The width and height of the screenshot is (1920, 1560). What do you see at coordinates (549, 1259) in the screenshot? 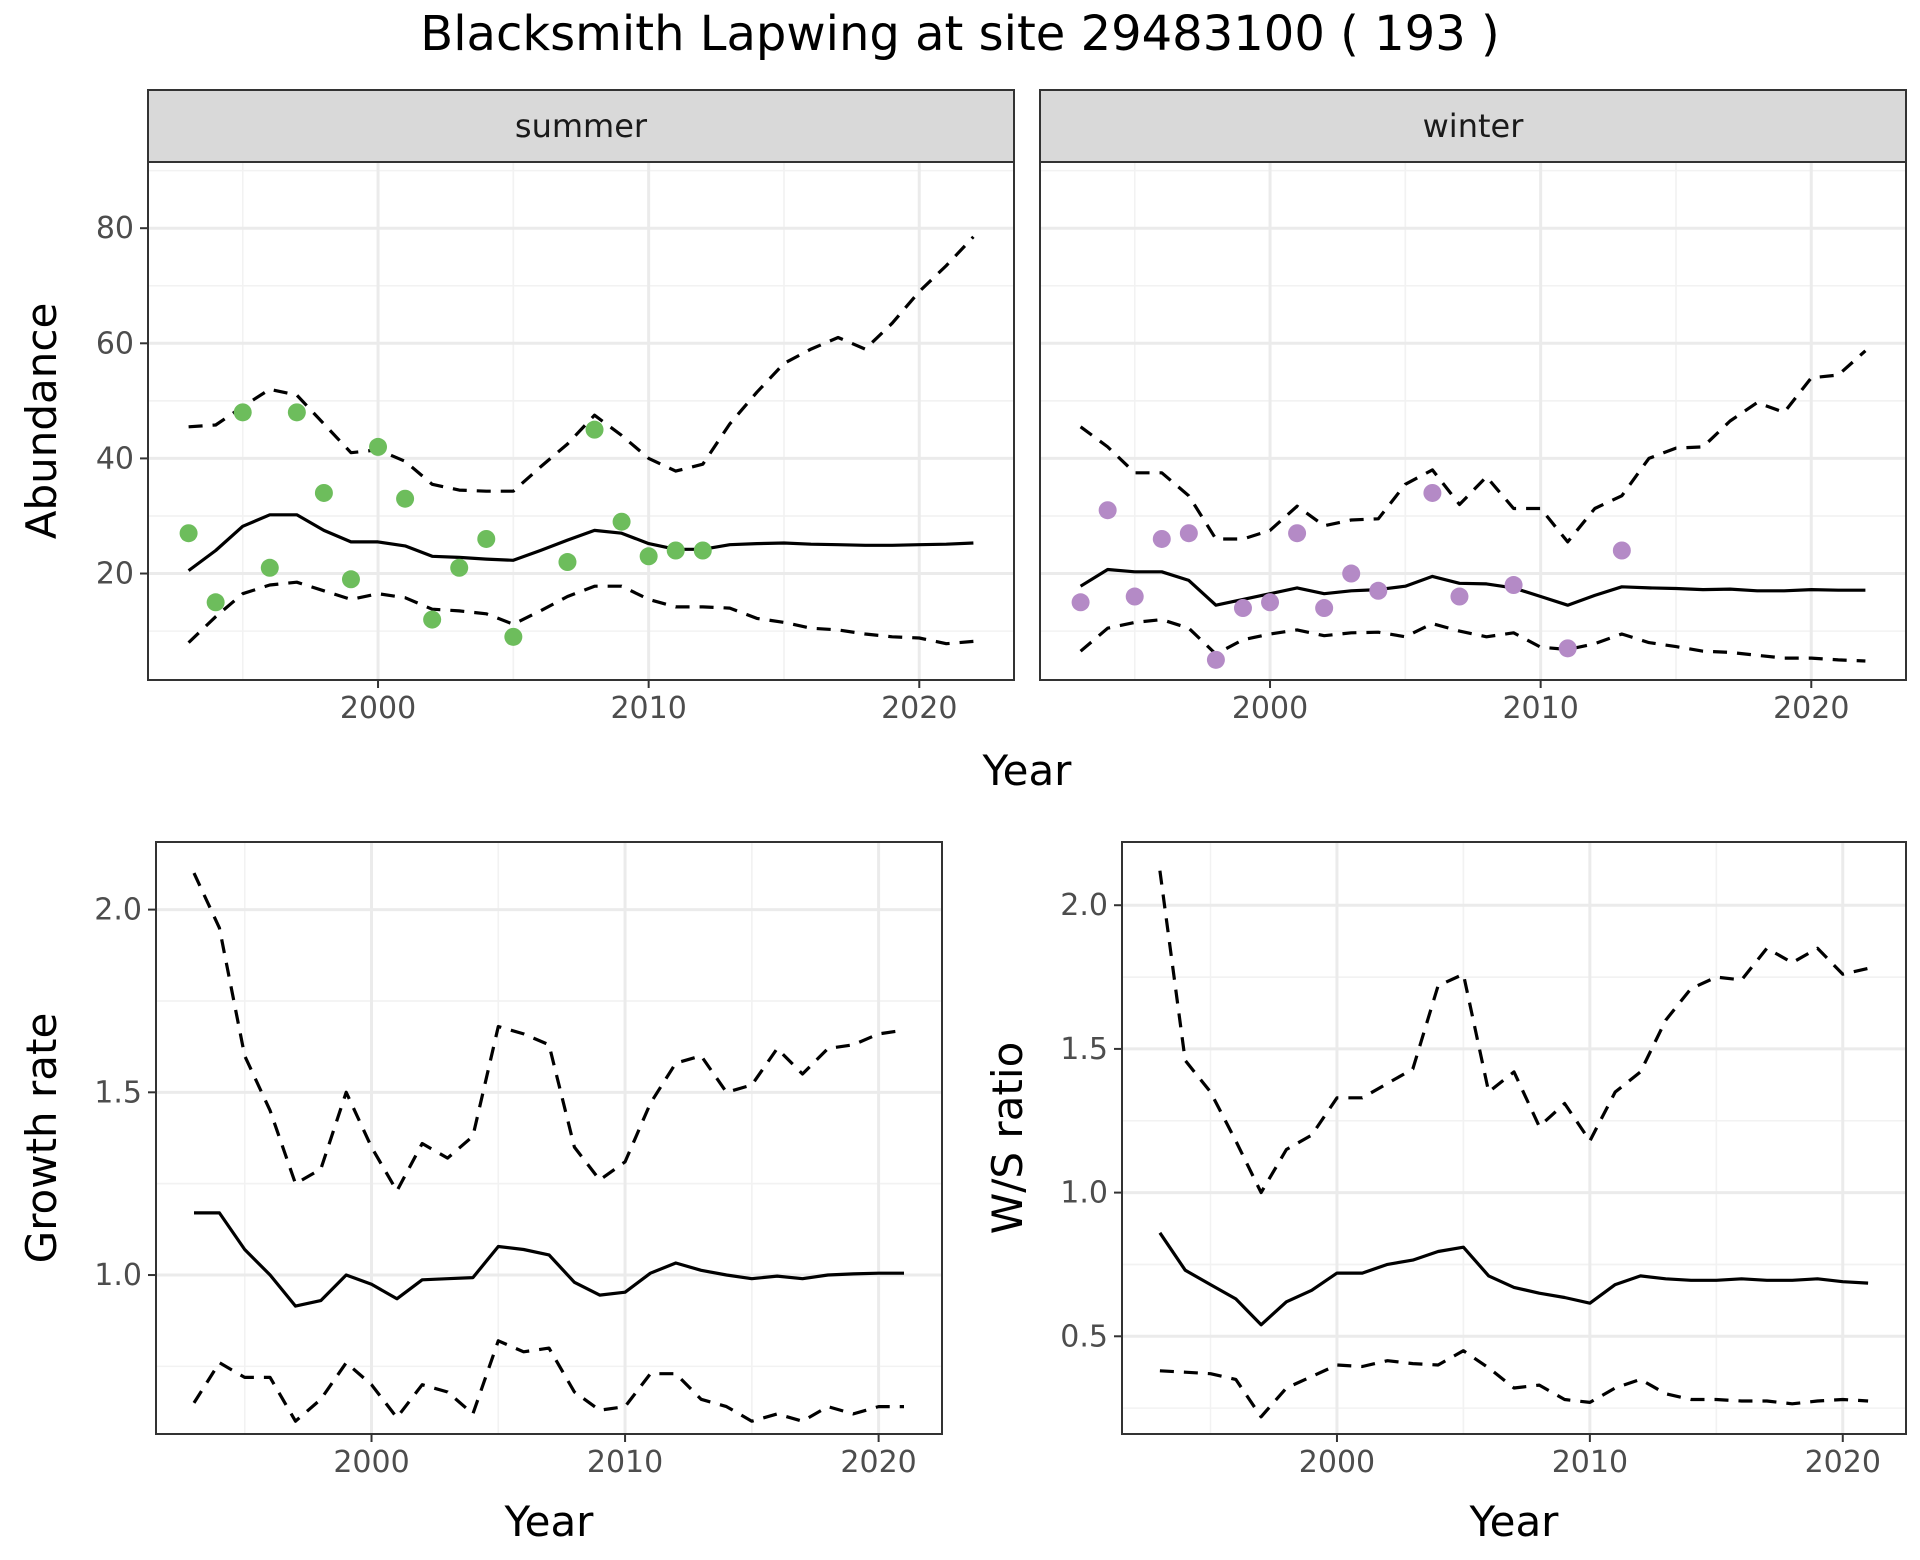
I see `growth-rate-mean-line` at bounding box center [549, 1259].